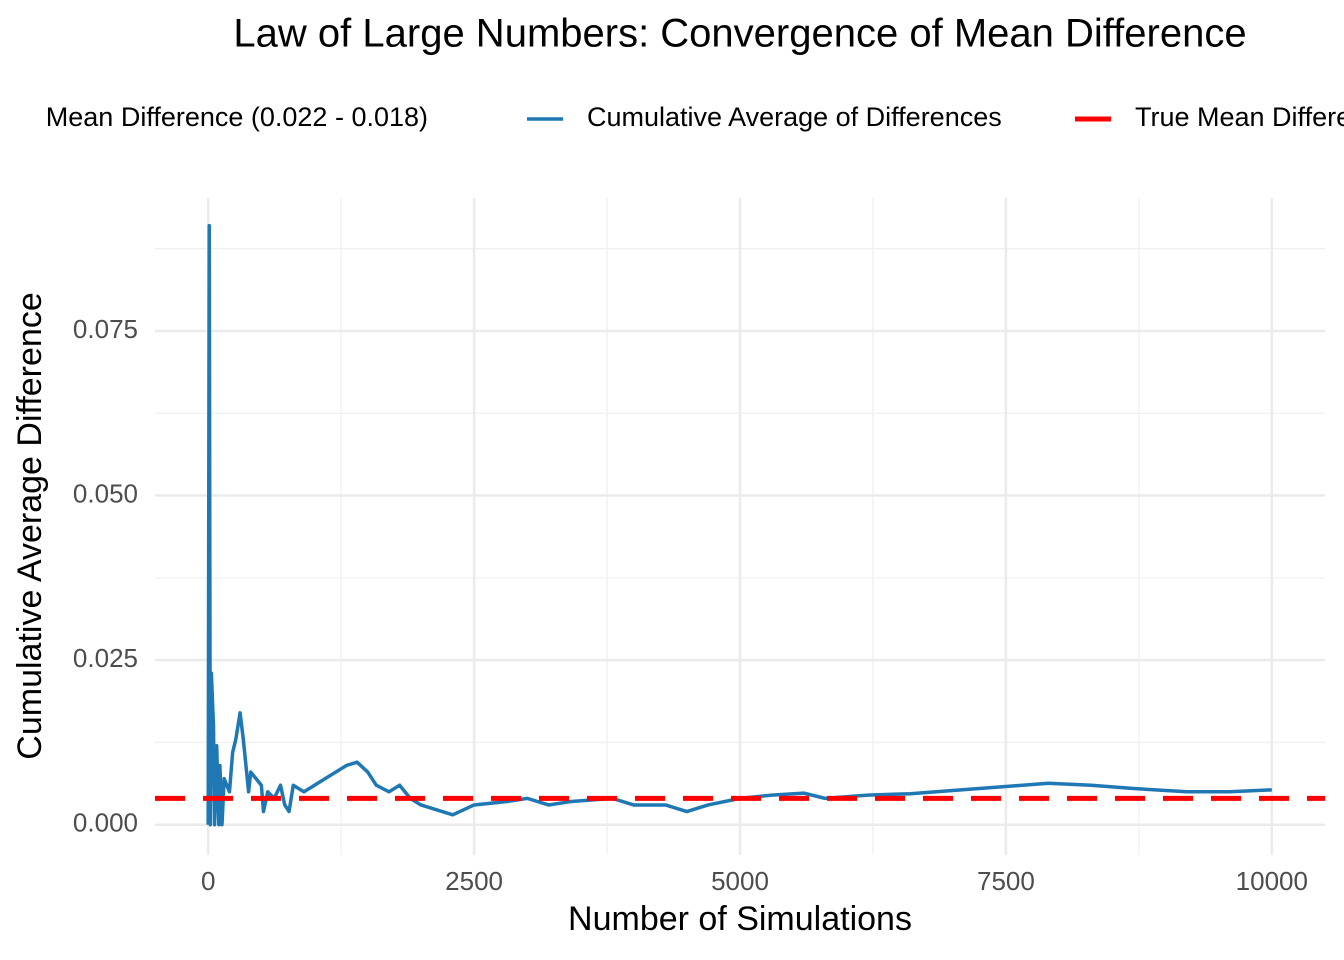  What do you see at coordinates (237, 117) in the screenshot?
I see `legend-title: Mean Difference (0.022 - 0.018)` at bounding box center [237, 117].